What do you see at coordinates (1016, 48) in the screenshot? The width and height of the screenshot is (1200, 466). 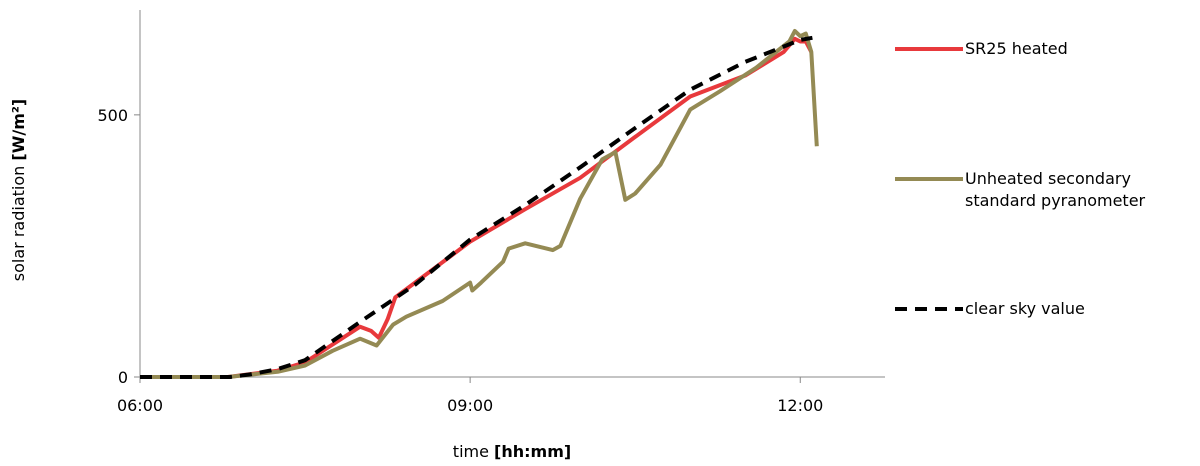 I see `legend-label: SR25 heated` at bounding box center [1016, 48].